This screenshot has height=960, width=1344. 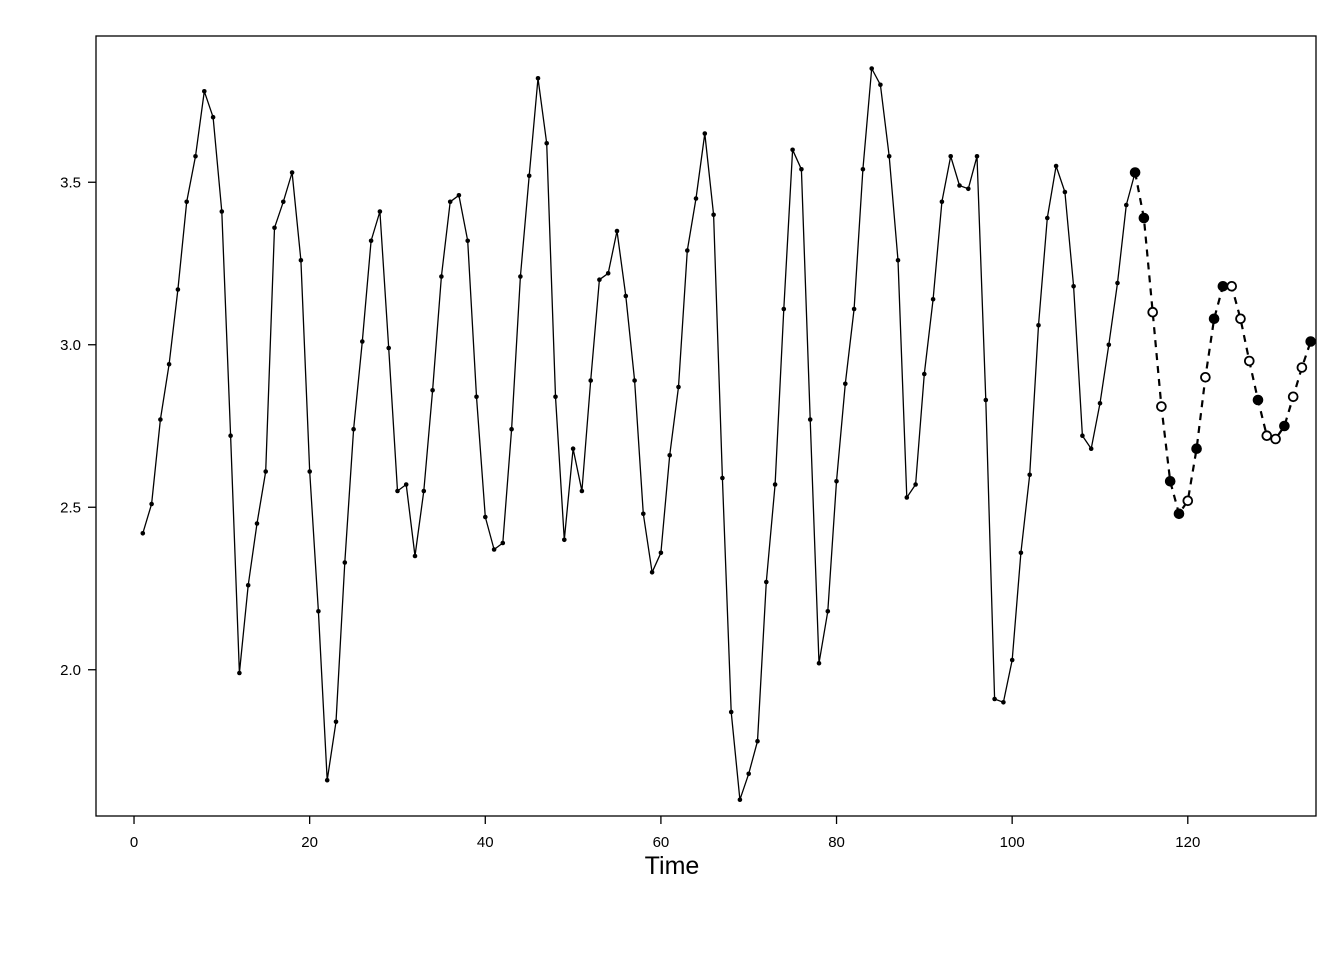 What do you see at coordinates (836, 842) in the screenshot?
I see `x-tick-label: 80` at bounding box center [836, 842].